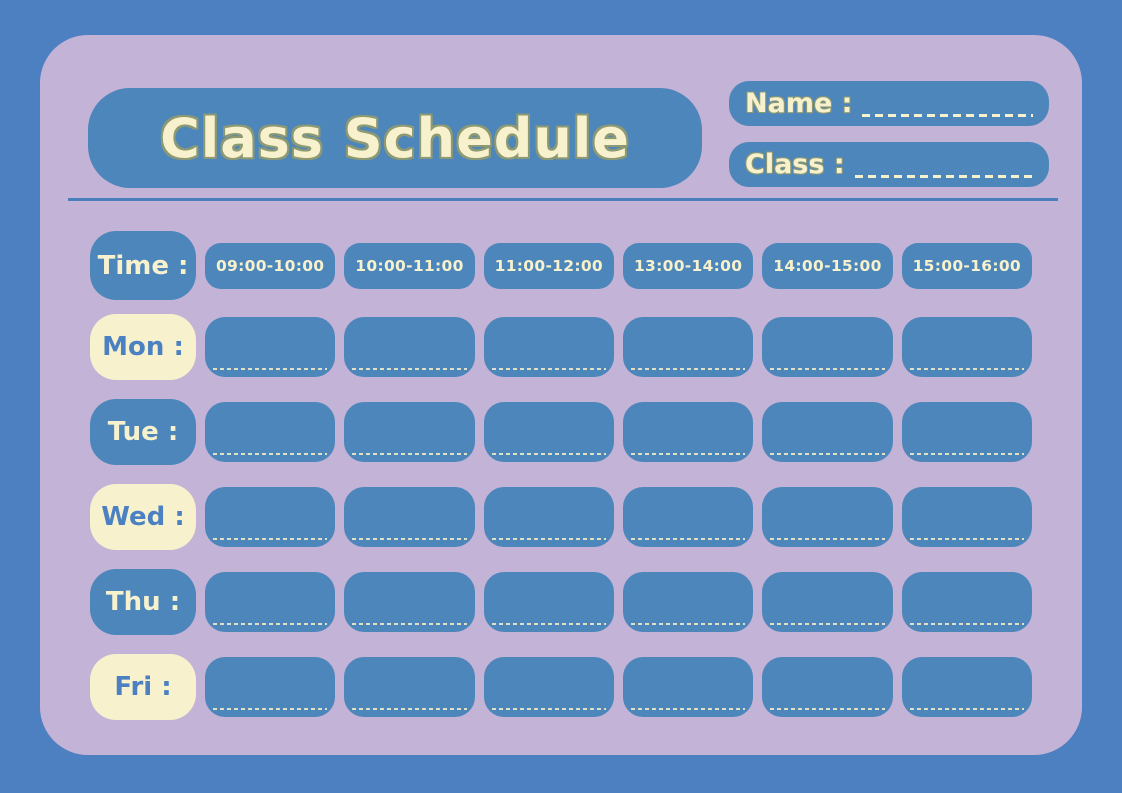 This screenshot has width=1122, height=793. I want to click on time-slot-text: 15:00-16:00, so click(967, 265).